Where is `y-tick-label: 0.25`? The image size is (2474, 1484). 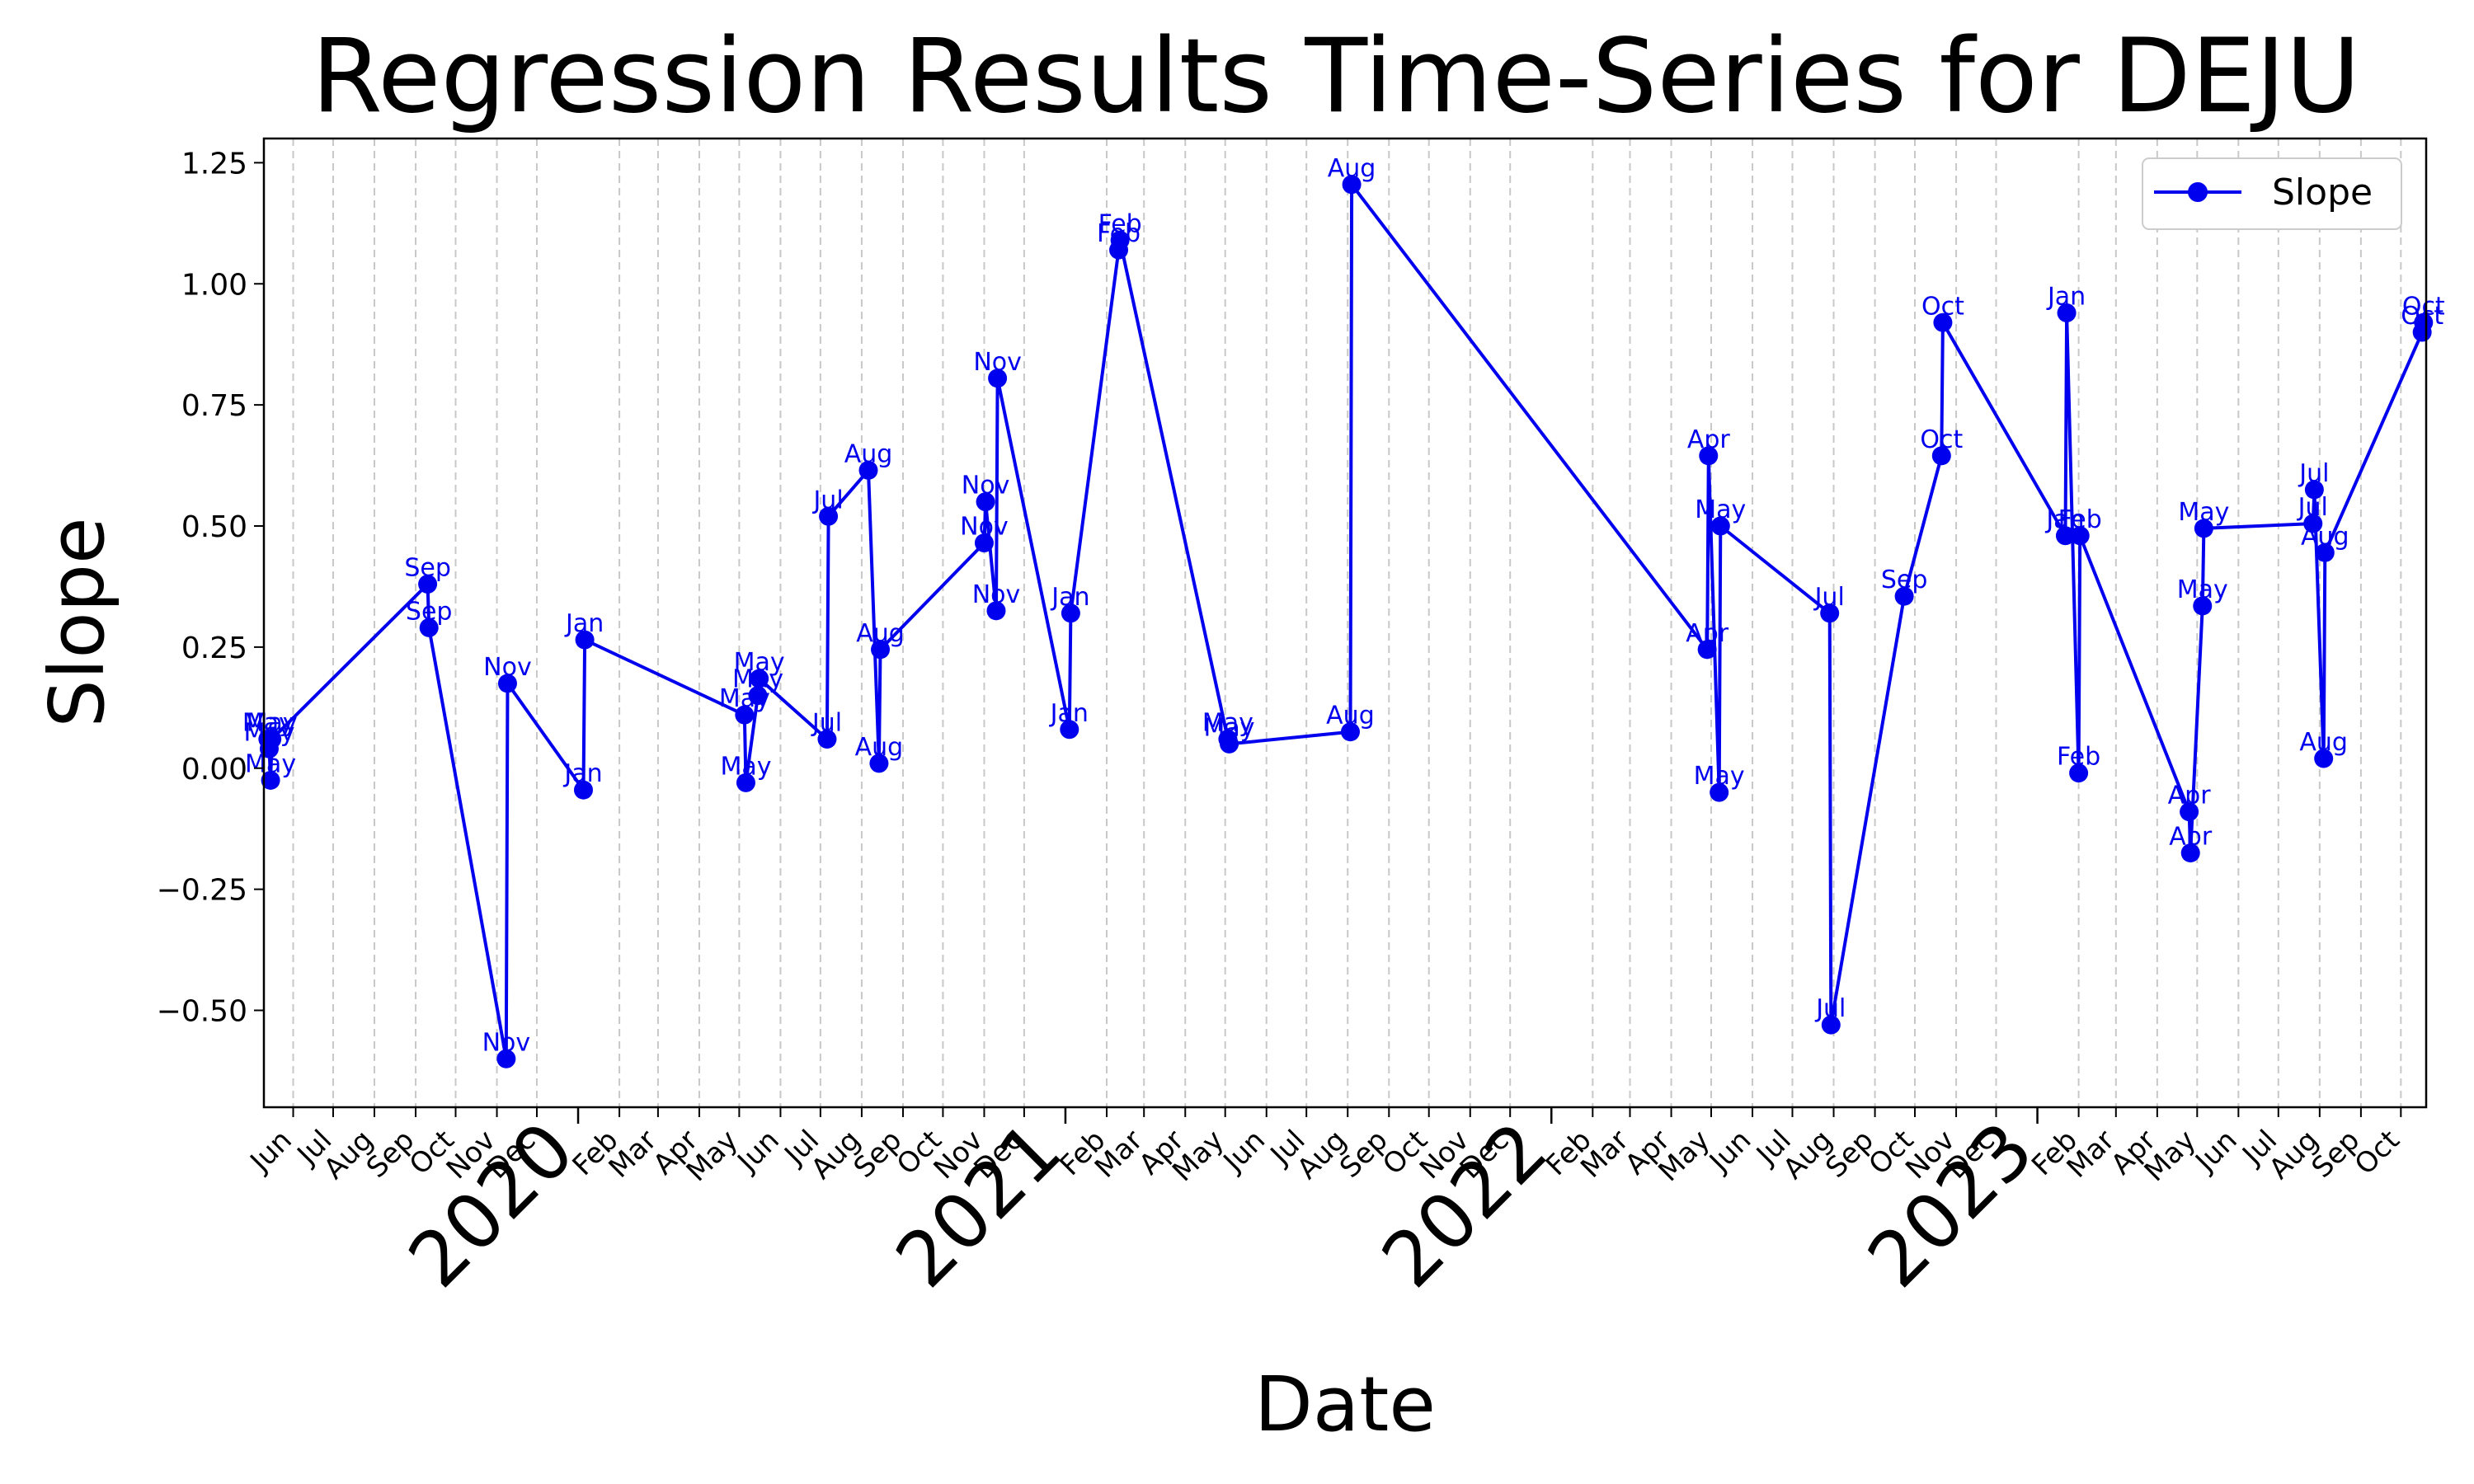 y-tick-label: 0.25 is located at coordinates (214, 648).